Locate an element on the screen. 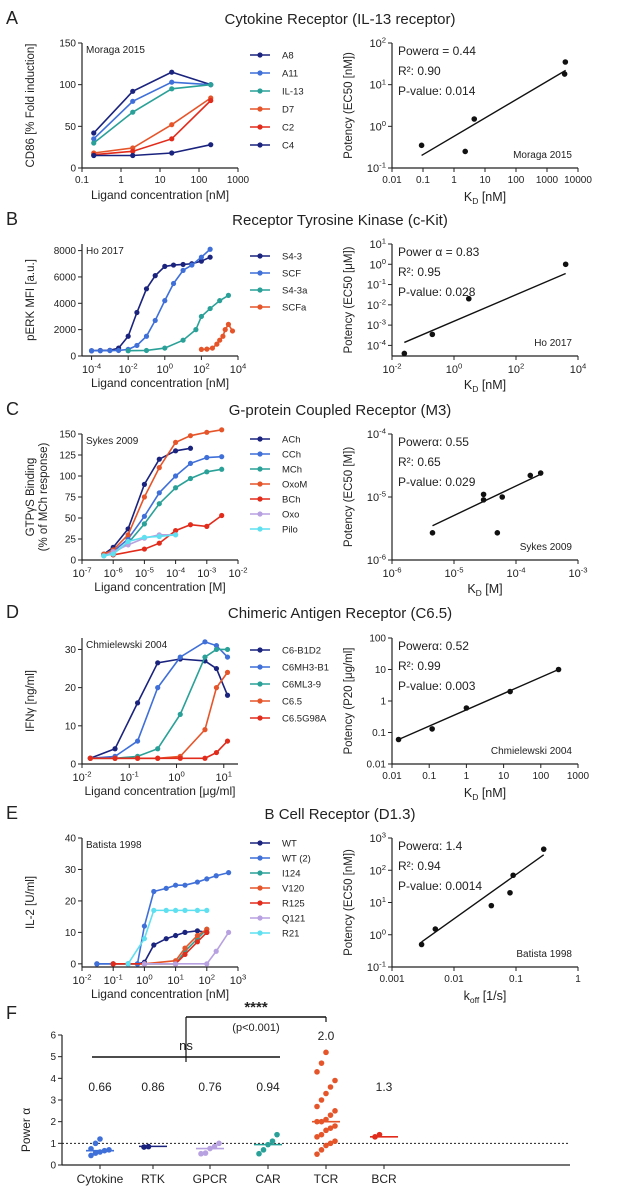 This screenshot has width=617, height=1199. legend-label: D7 is located at coordinates (288, 110).